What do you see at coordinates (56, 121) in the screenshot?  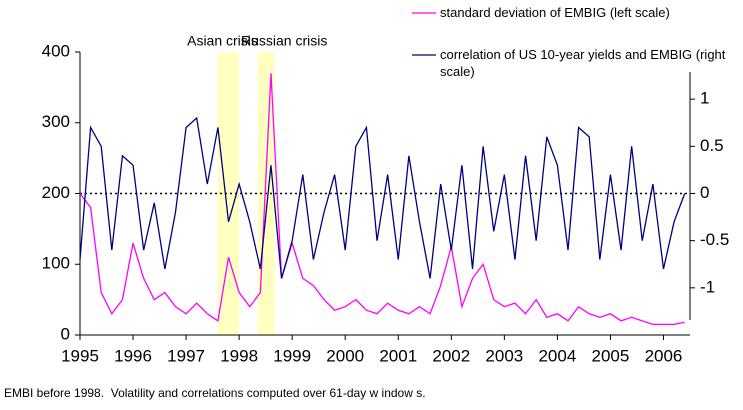 I see `y-tick-label: 300` at bounding box center [56, 121].